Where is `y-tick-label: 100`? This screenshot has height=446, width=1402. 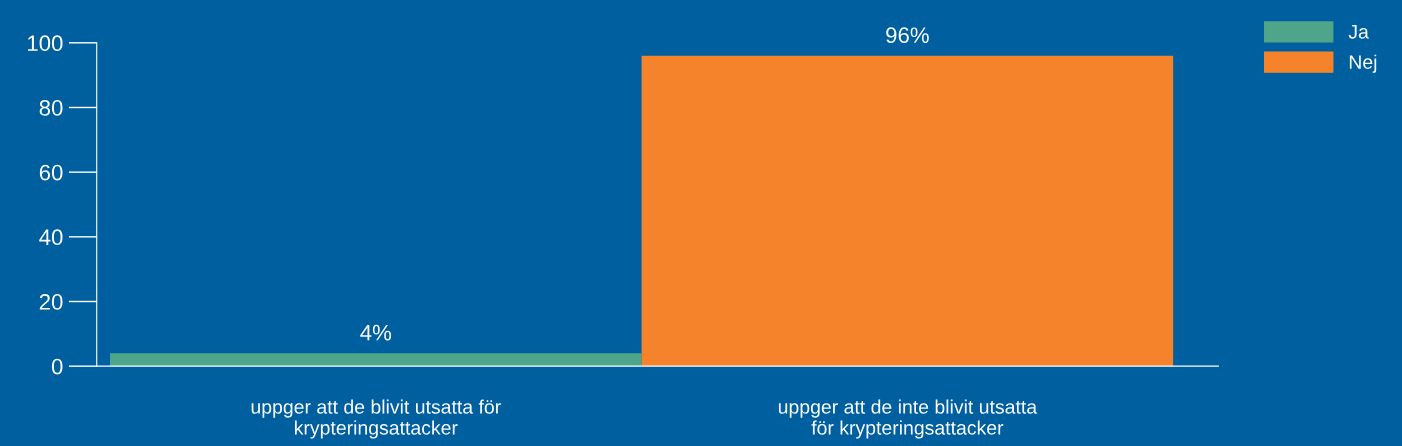
y-tick-label: 100 is located at coordinates (45, 43).